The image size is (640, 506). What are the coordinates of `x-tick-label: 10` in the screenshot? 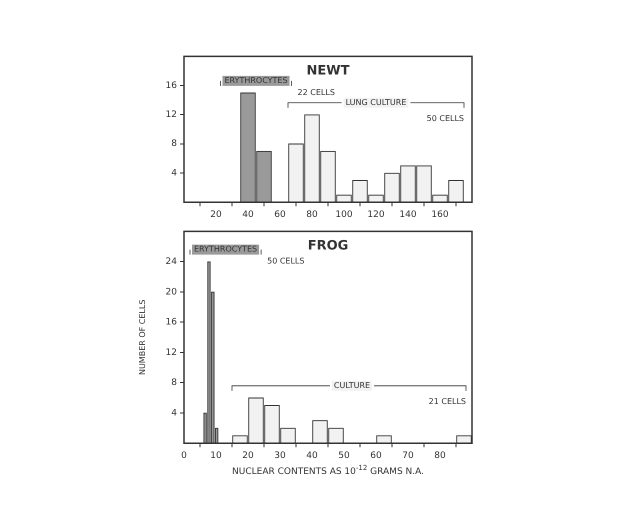 It's located at (216, 455).